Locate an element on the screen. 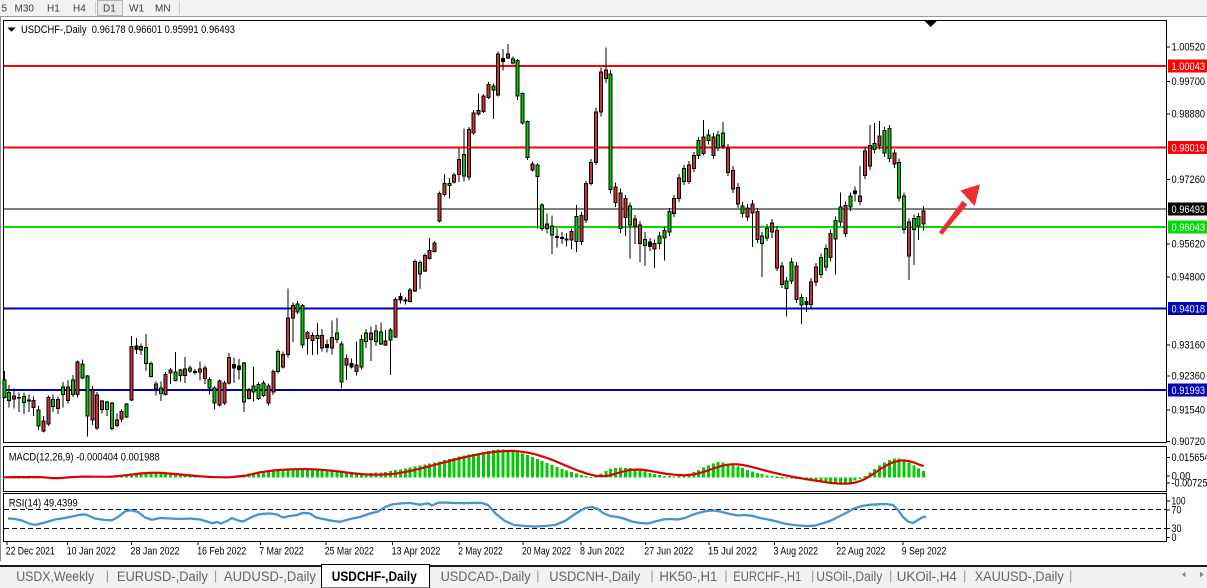 Image resolution: width=1207 pixels, height=588 pixels. svg-text: 20 May 2022 is located at coordinates (546, 552).